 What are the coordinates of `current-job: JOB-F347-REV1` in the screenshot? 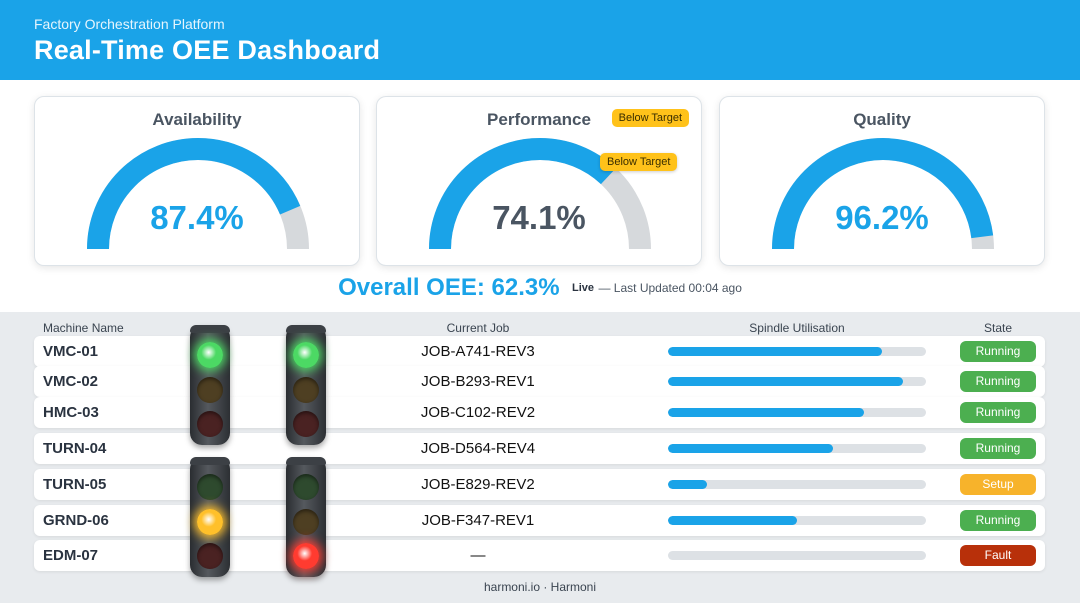 It's located at (478, 520).